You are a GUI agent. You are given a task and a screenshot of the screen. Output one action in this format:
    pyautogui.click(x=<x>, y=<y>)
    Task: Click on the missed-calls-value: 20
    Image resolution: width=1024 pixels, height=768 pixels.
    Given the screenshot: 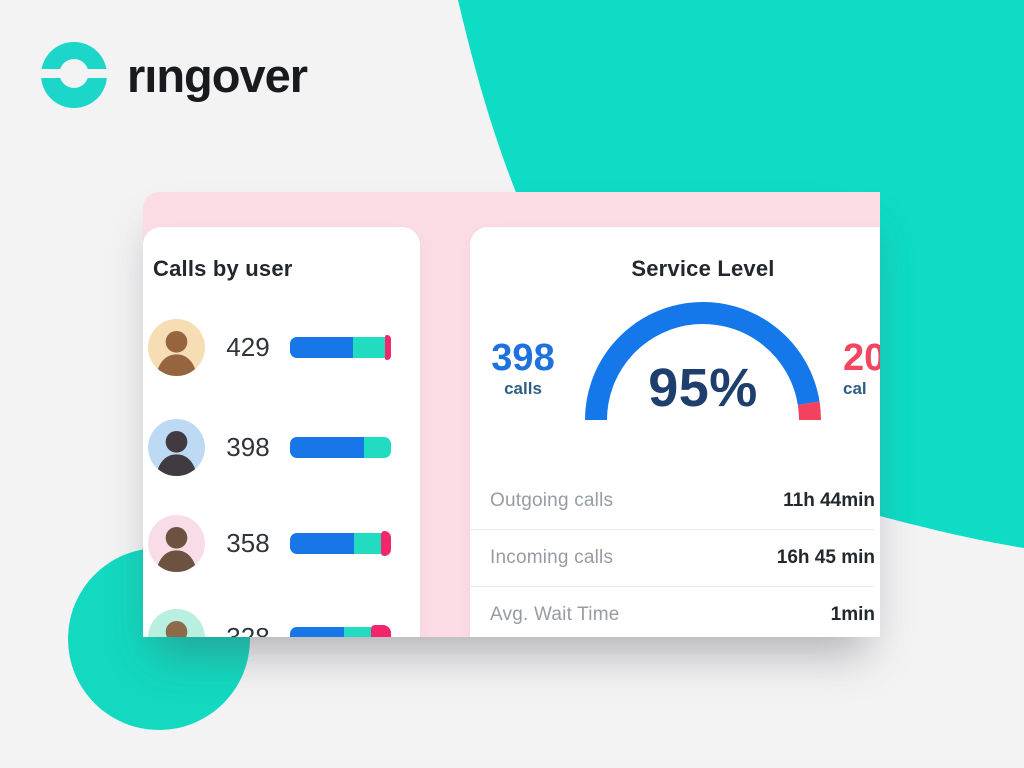 What is the action you would take?
    pyautogui.click(x=861, y=358)
    